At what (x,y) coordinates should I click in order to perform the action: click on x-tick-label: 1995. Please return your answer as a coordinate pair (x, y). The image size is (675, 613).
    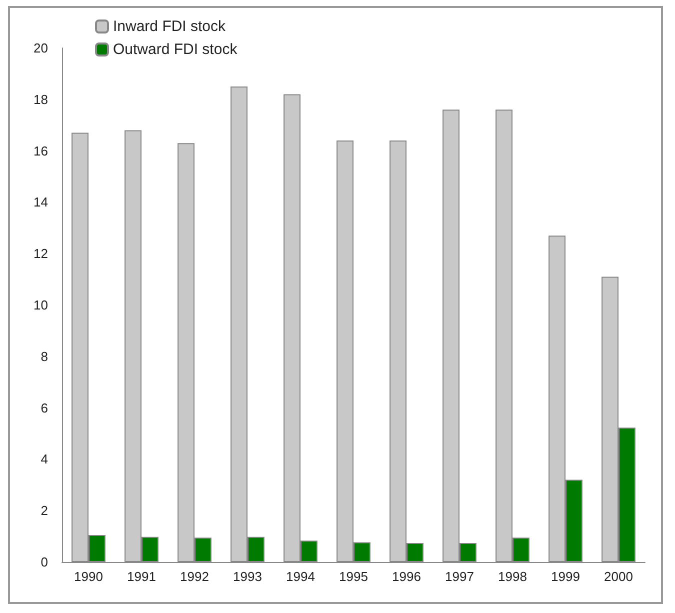
    Looking at the image, I should click on (353, 576).